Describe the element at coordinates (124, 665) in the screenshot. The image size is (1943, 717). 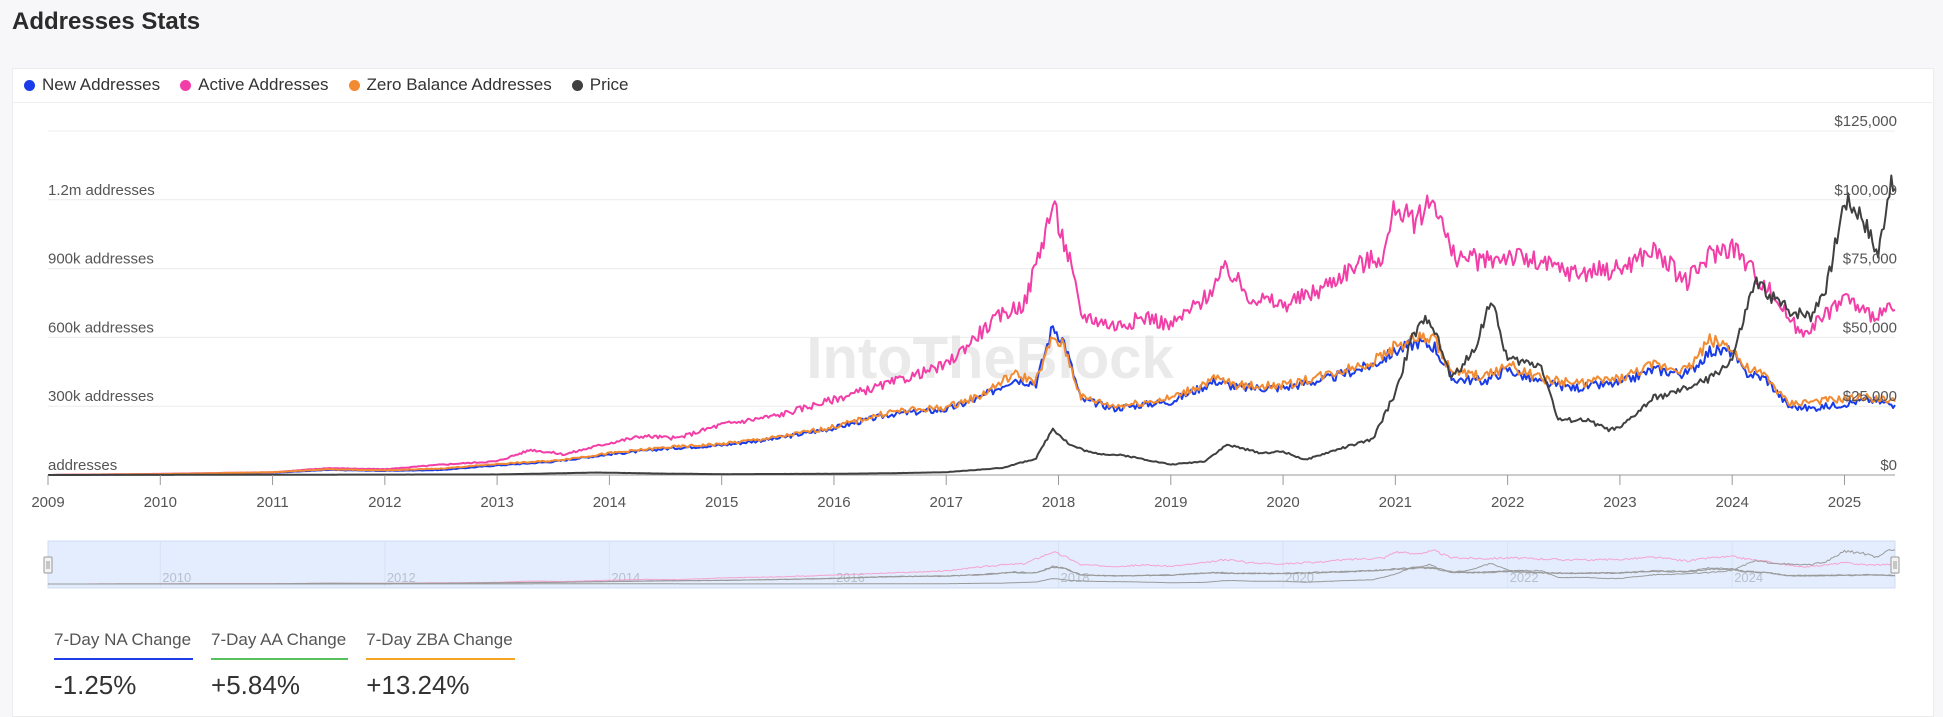
I see `metric-na-change: 7-Day NA Change -1.25%` at that location.